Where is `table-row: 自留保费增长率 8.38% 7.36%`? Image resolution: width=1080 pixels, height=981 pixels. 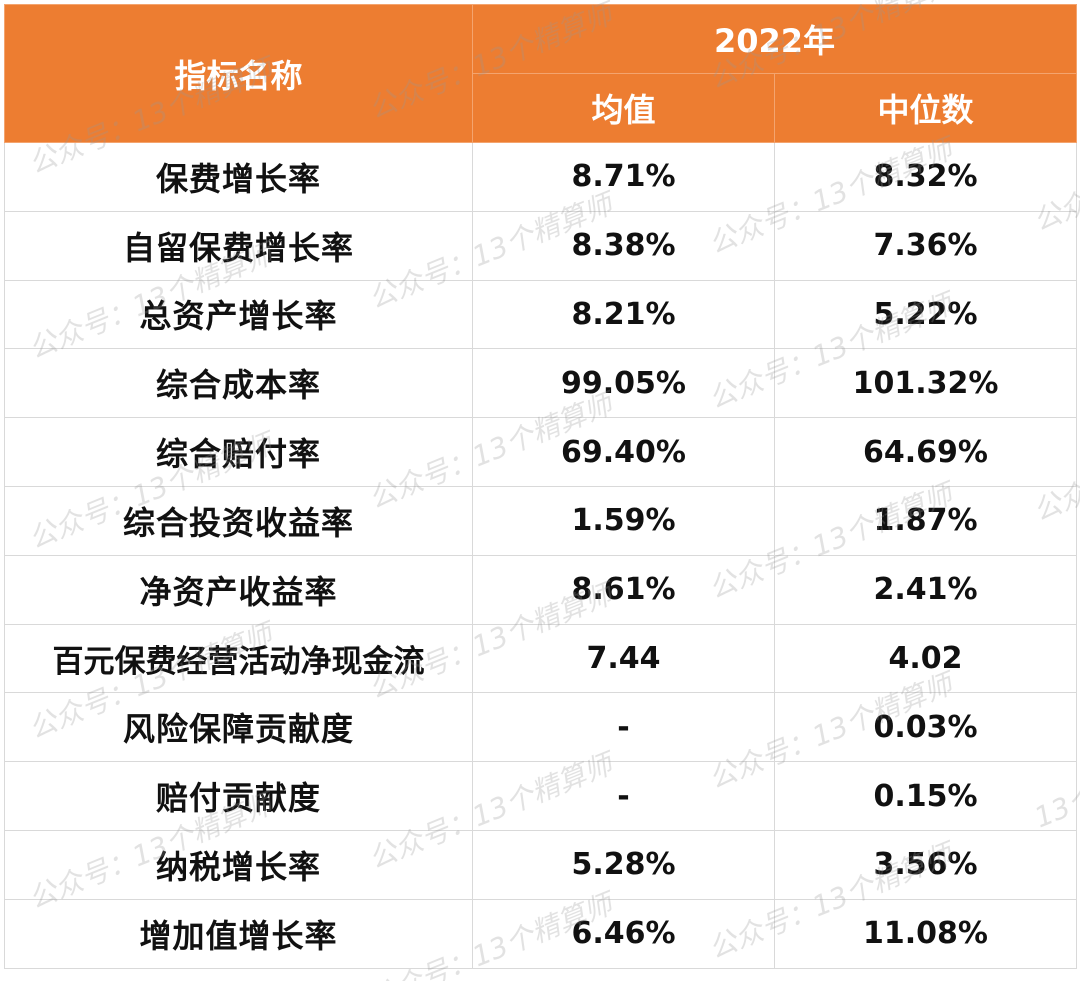
table-row: 自留保费增长率 8.38% 7.36% is located at coordinates (541, 245).